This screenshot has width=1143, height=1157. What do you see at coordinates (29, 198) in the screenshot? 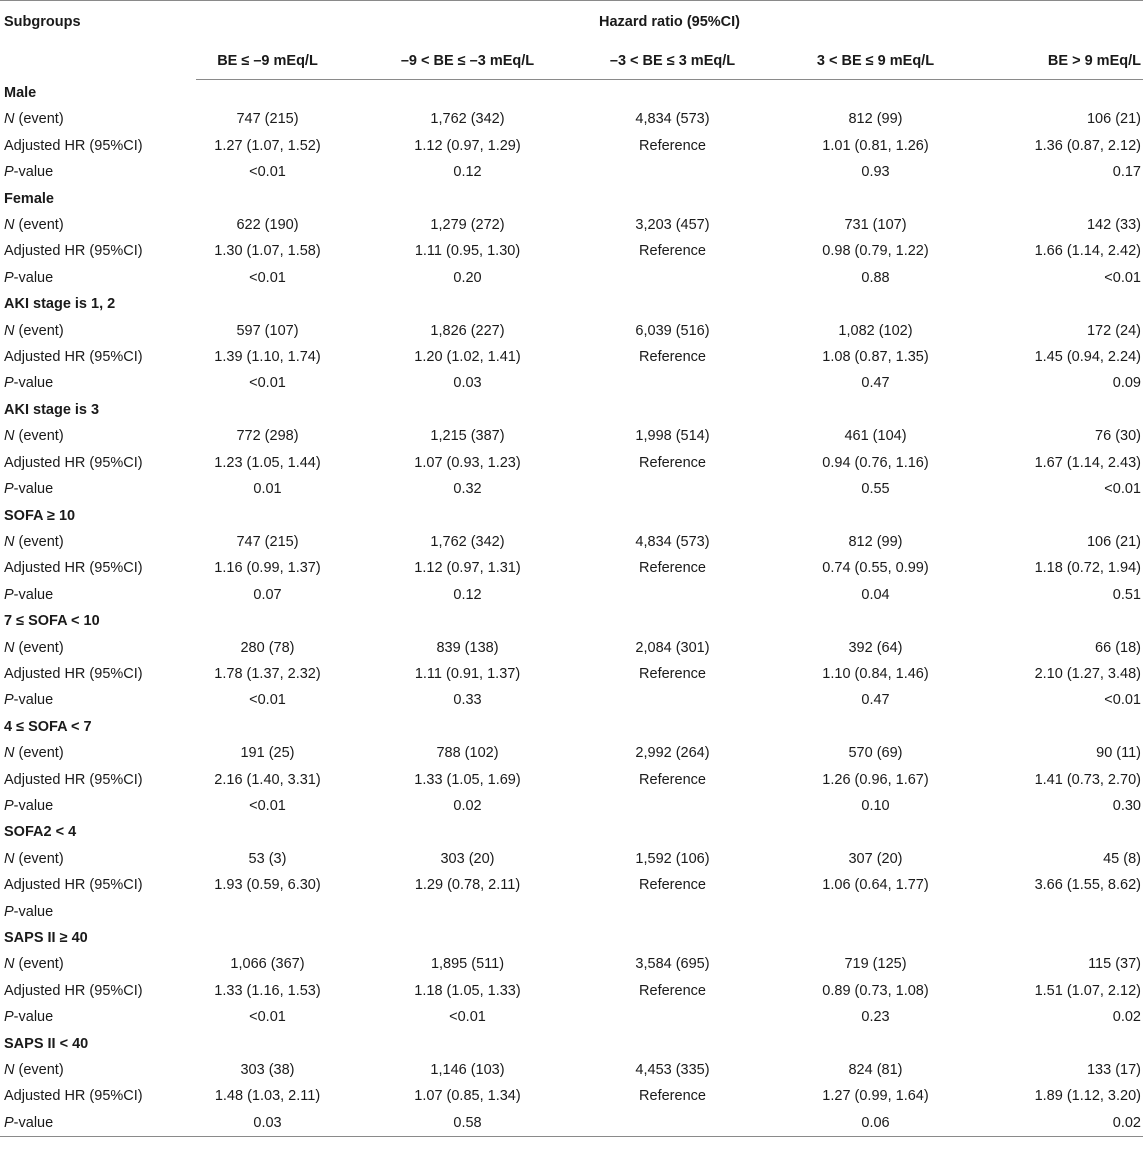
I see `subgroup-name: Female` at bounding box center [29, 198].